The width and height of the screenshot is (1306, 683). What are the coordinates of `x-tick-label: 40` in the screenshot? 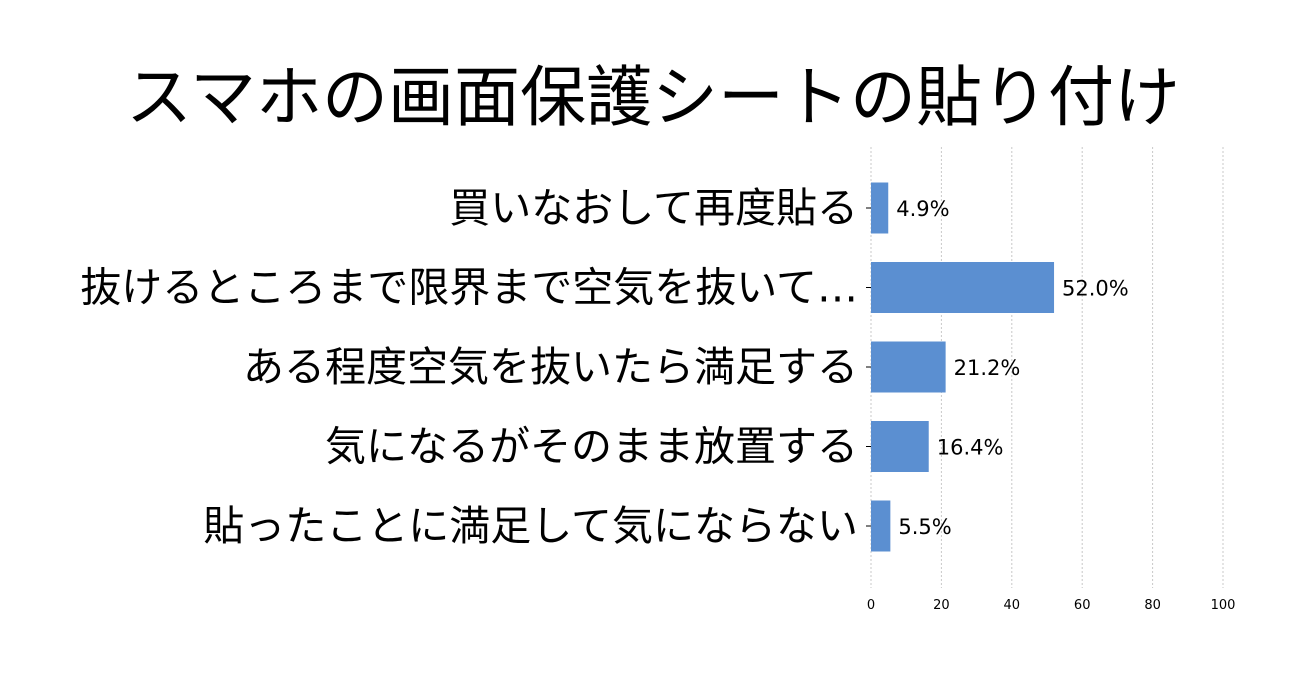 It's located at (1012, 605).